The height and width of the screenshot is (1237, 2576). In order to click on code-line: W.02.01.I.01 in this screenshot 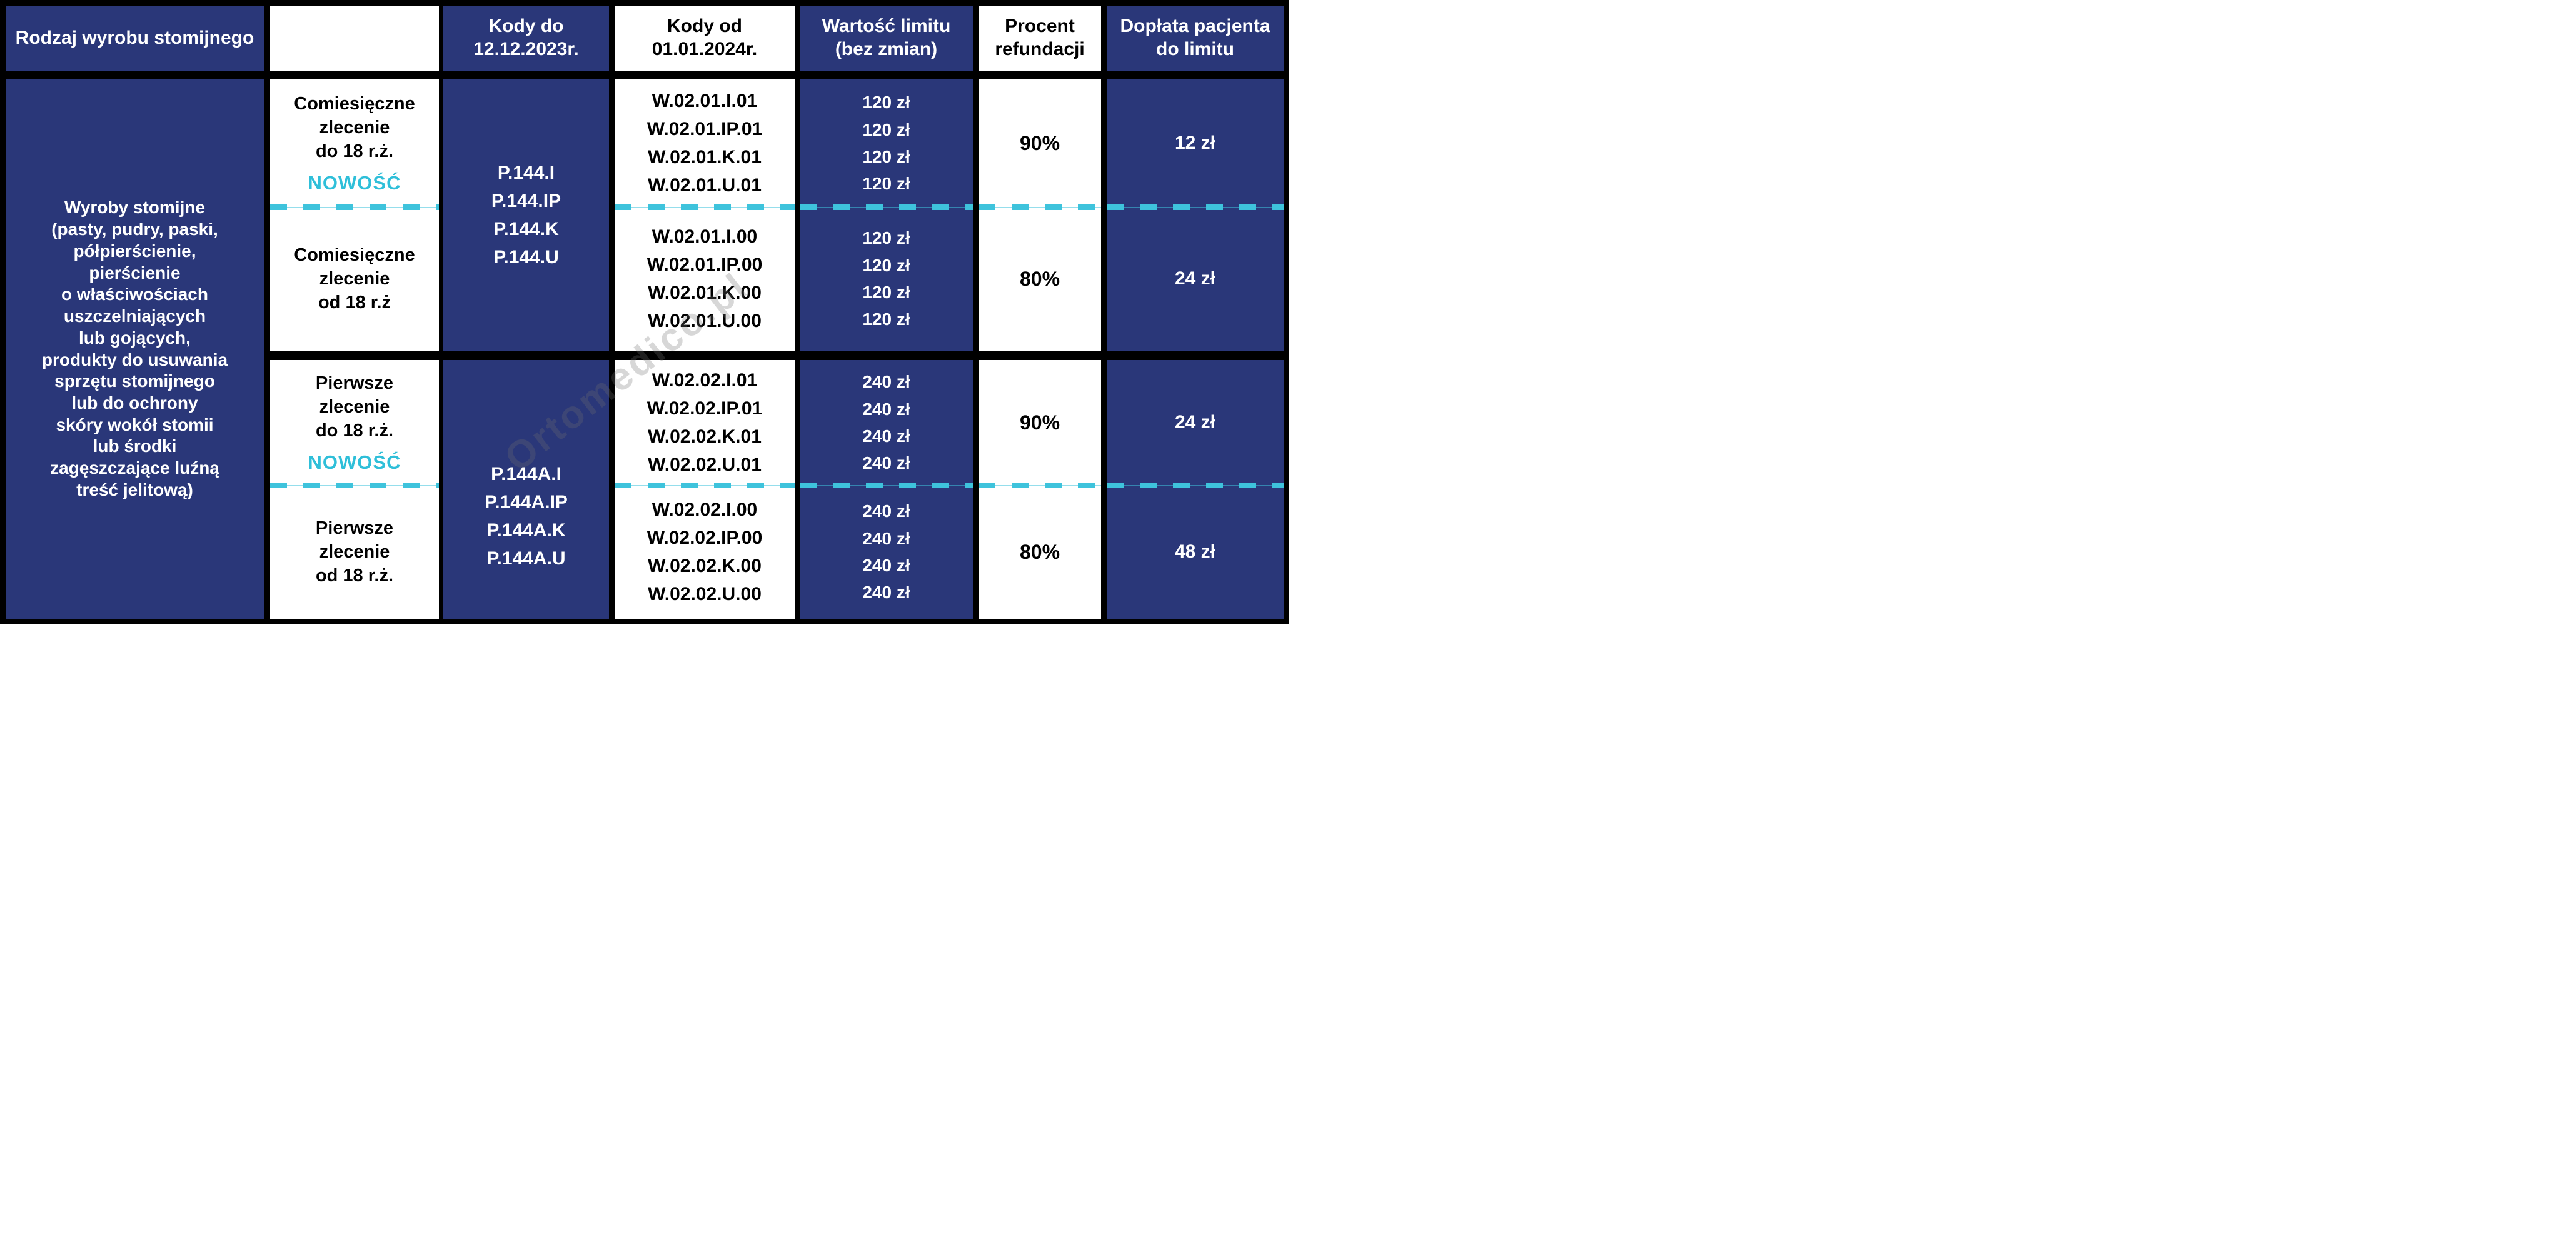, I will do `click(705, 101)`.